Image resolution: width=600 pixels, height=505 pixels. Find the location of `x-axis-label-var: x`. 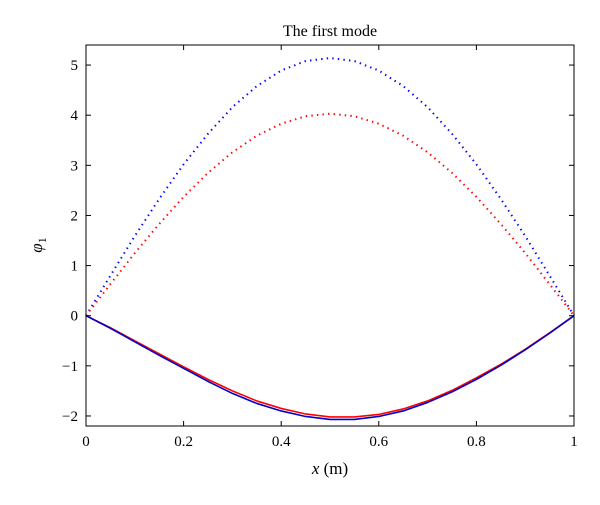

x-axis-label-var: x is located at coordinates (315, 468).